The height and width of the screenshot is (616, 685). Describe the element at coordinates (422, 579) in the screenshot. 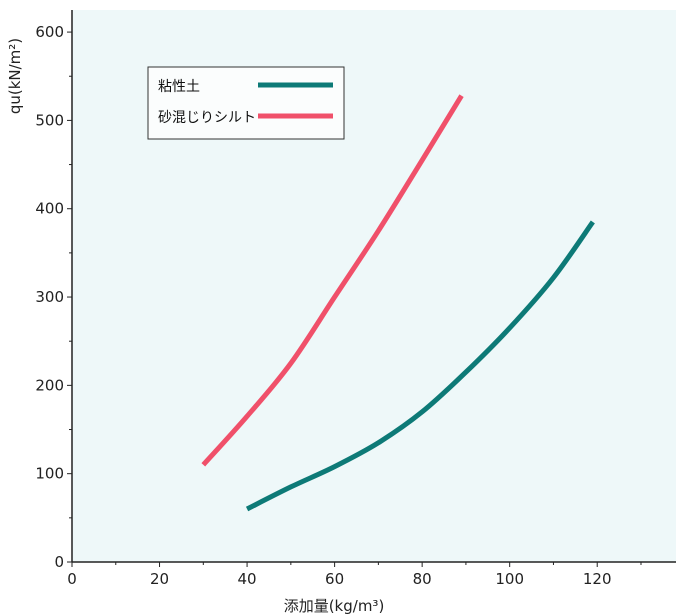

I see `x-tick-label: 80` at that location.